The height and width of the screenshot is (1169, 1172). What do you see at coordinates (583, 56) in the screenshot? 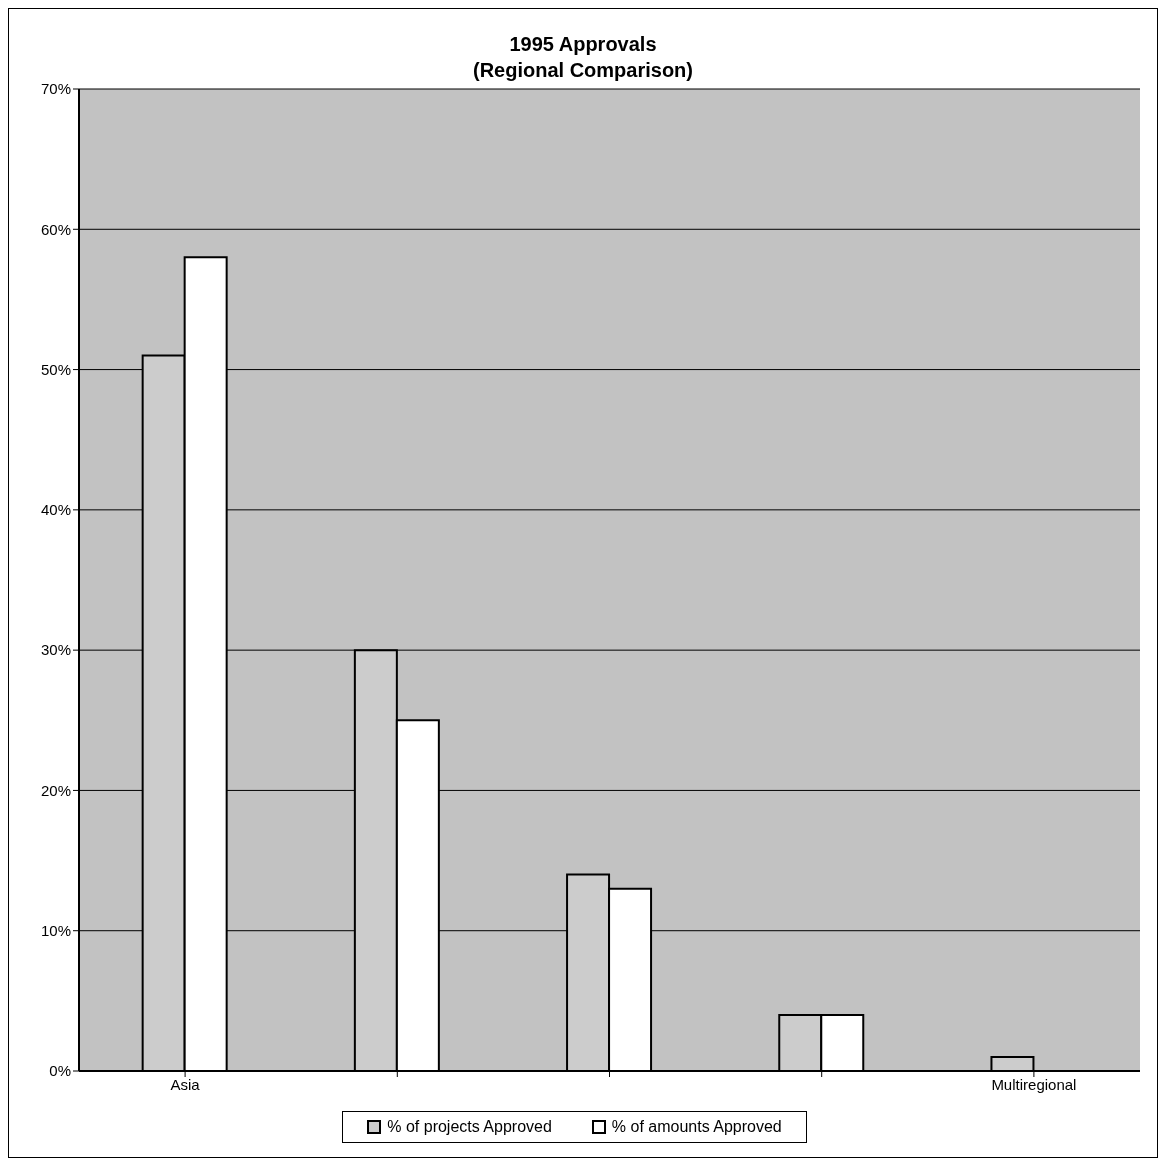
I see `chart-title: 1995 Approvals (Regional Comparison)` at bounding box center [583, 56].